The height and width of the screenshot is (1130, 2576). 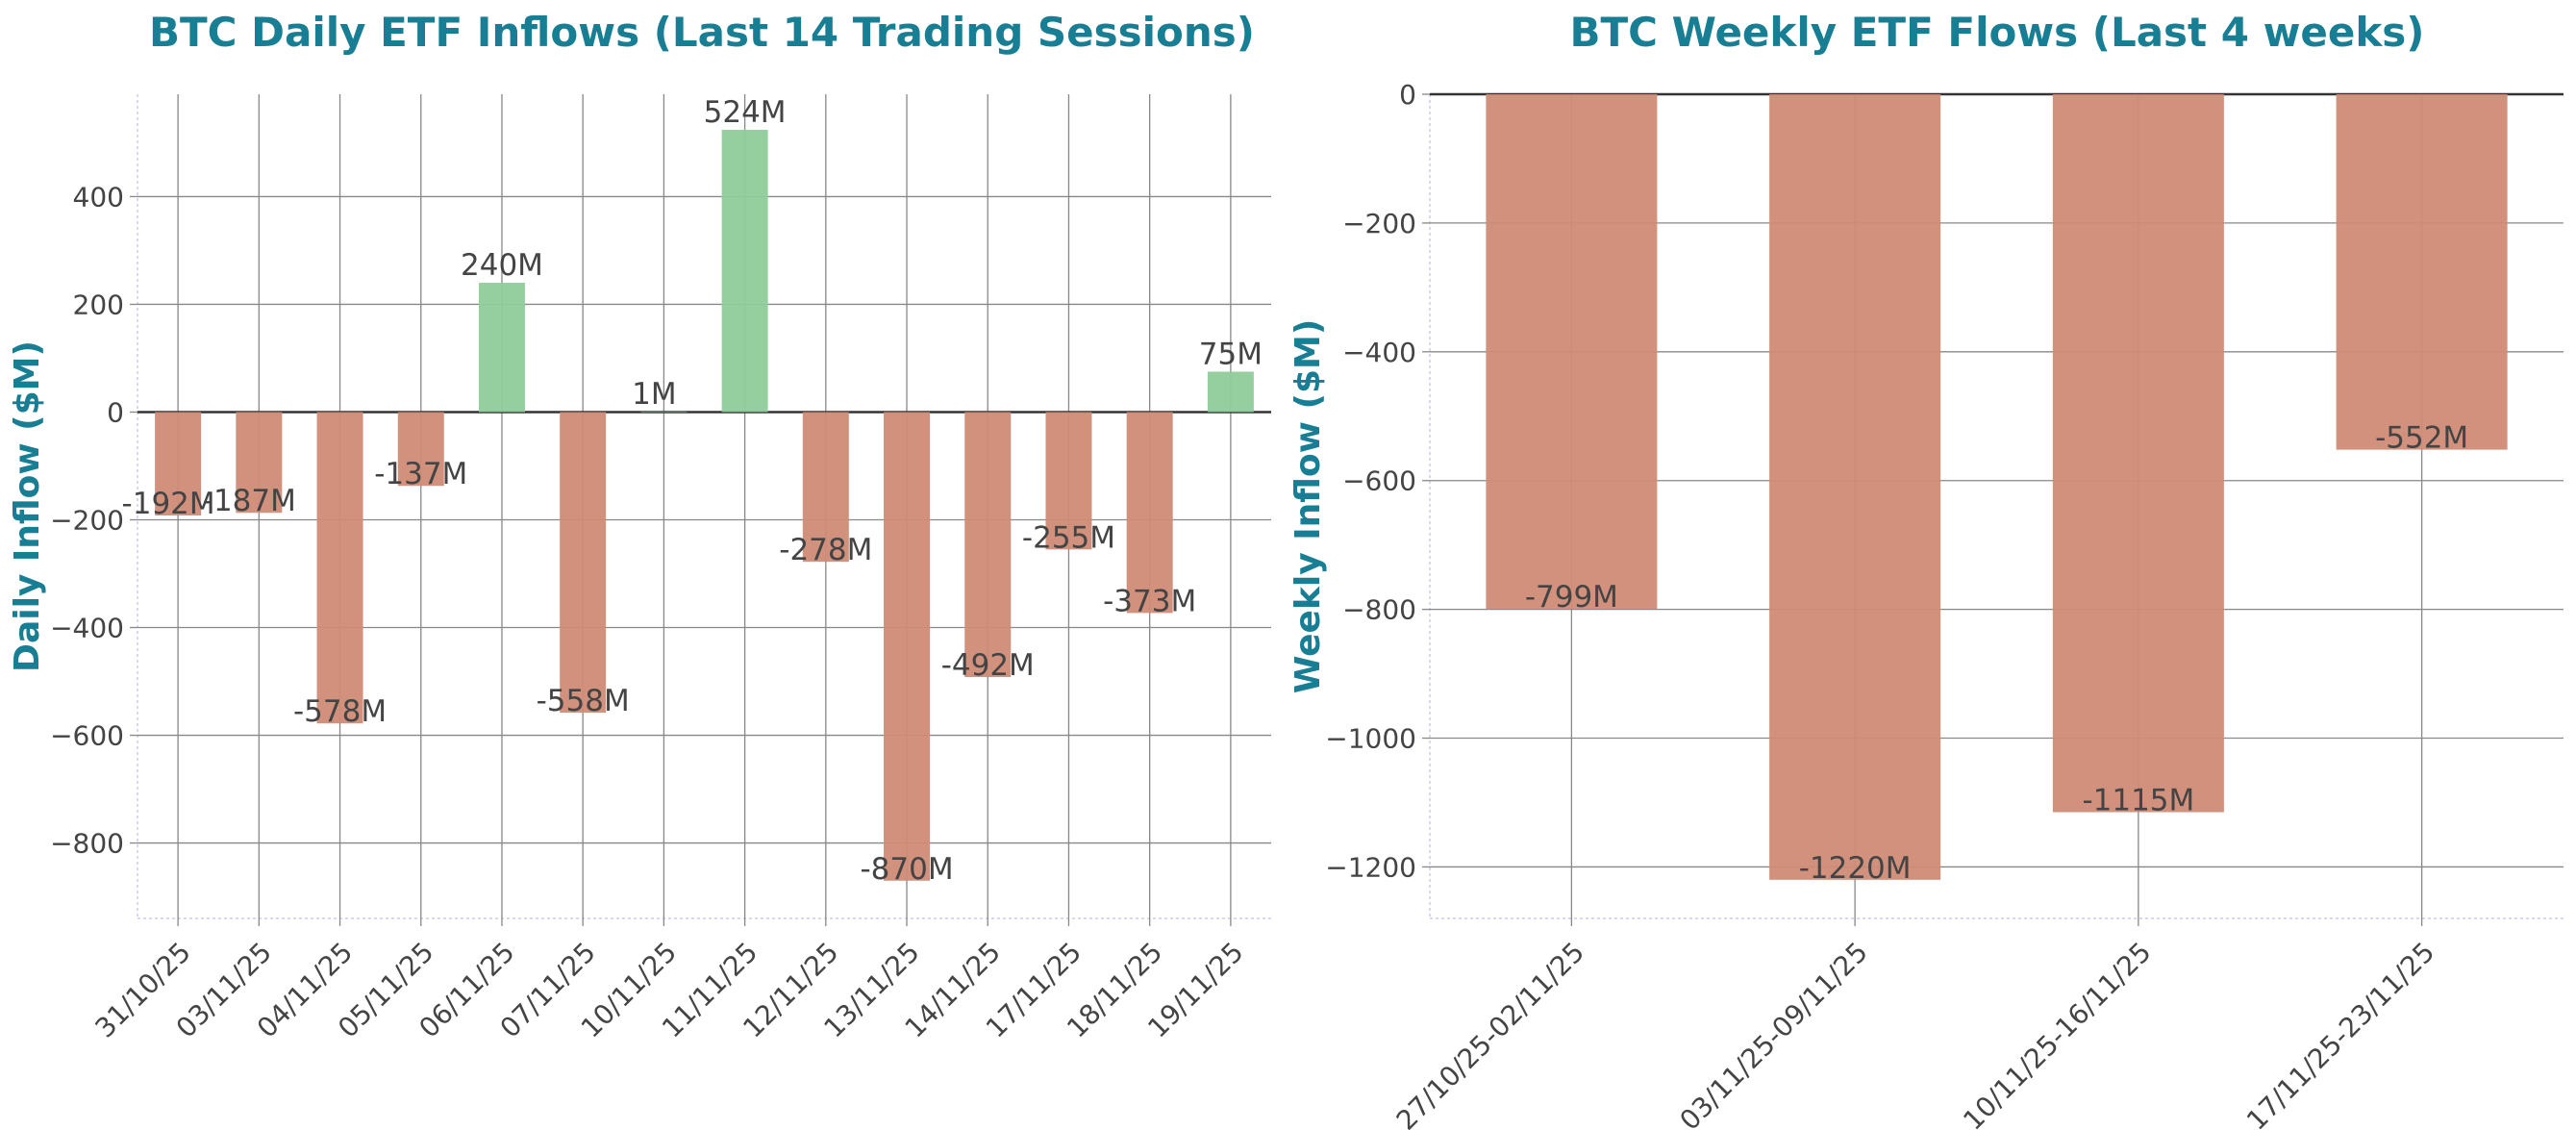 I want to click on data-label: -558M, so click(x=583, y=701).